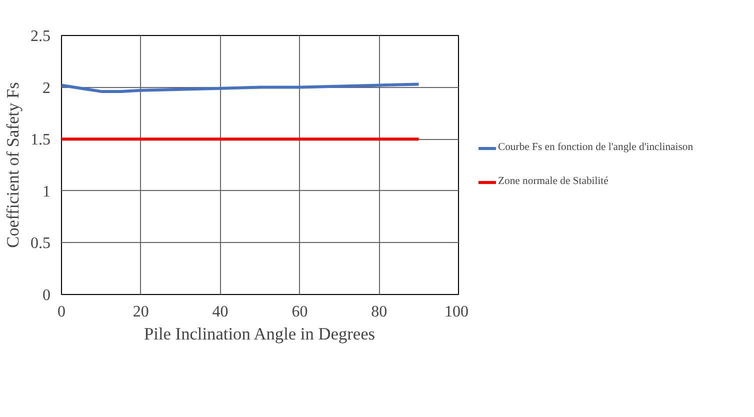 Image resolution: width=754 pixels, height=417 pixels. I want to click on x-tick-label: 100, so click(456, 312).